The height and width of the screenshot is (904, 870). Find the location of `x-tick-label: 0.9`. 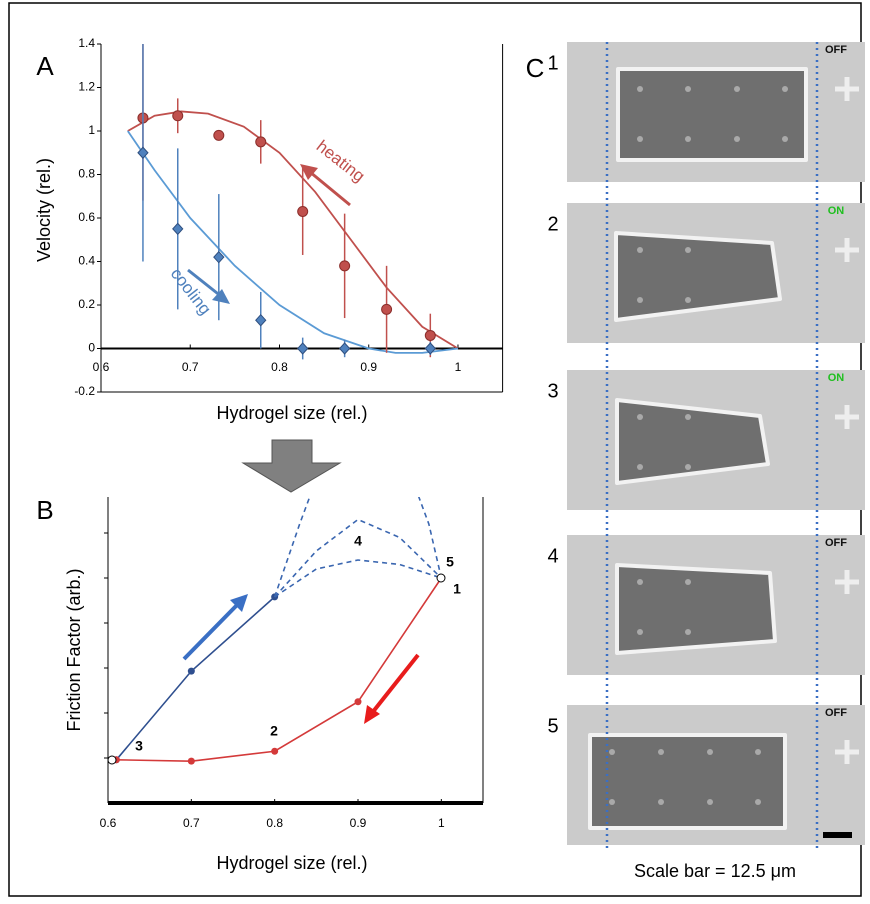

x-tick-label: 0.9 is located at coordinates (368, 367).